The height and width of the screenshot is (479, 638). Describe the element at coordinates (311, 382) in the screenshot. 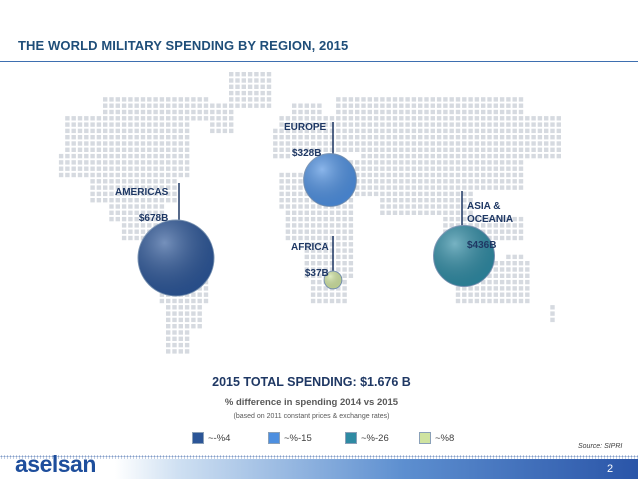

I see `total-spending: 2015 TOTAL SPENDING: $1.676 B` at that location.